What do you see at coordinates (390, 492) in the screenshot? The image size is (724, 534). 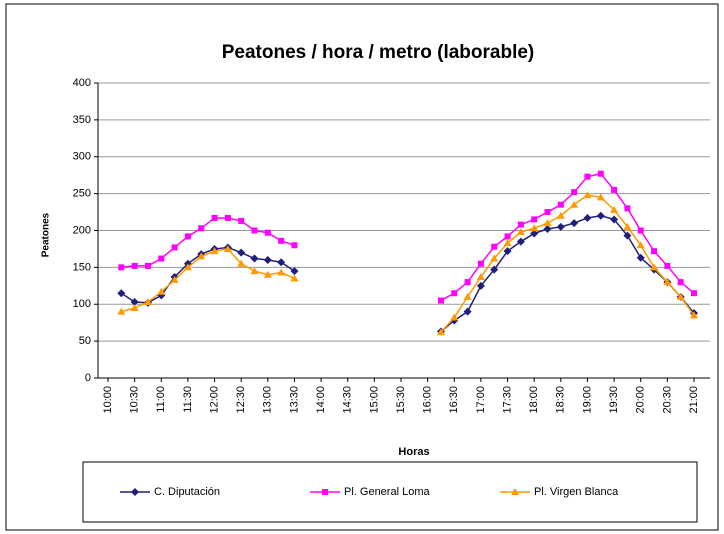 I see `legend-box` at bounding box center [390, 492].